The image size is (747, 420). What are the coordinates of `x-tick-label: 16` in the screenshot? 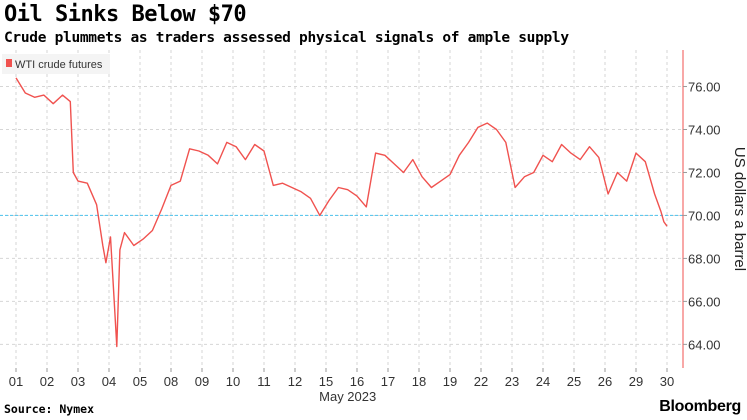 It's located at (357, 381).